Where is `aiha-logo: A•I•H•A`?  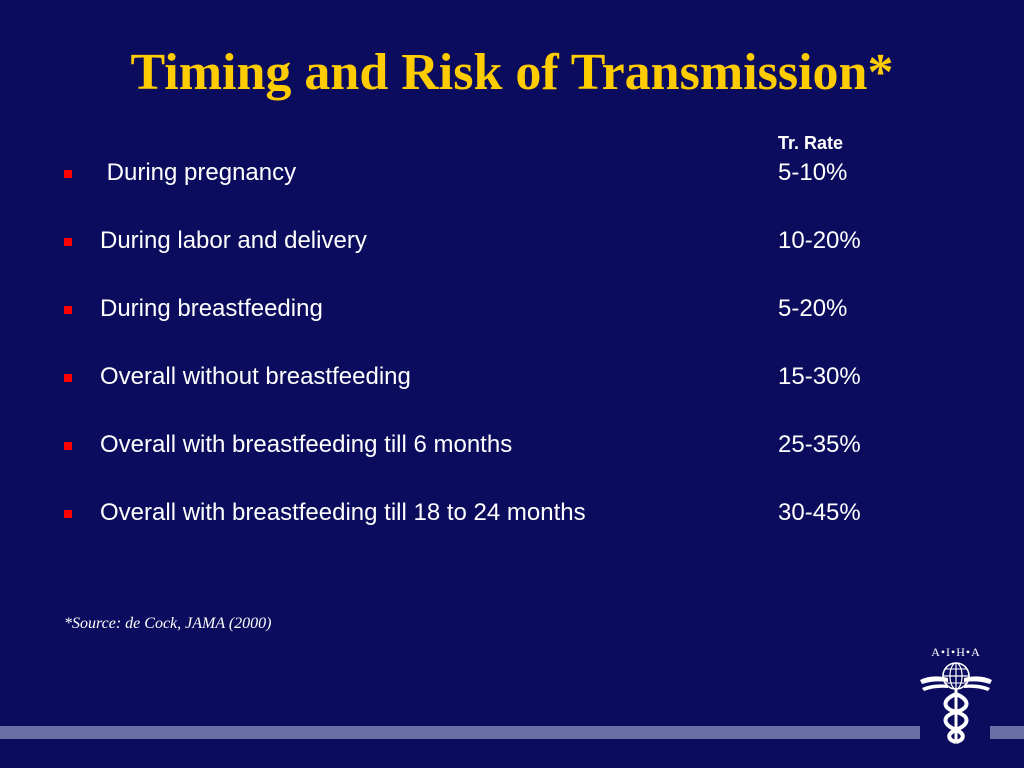
aiha-logo: A•I•H•A is located at coordinates (956, 694).